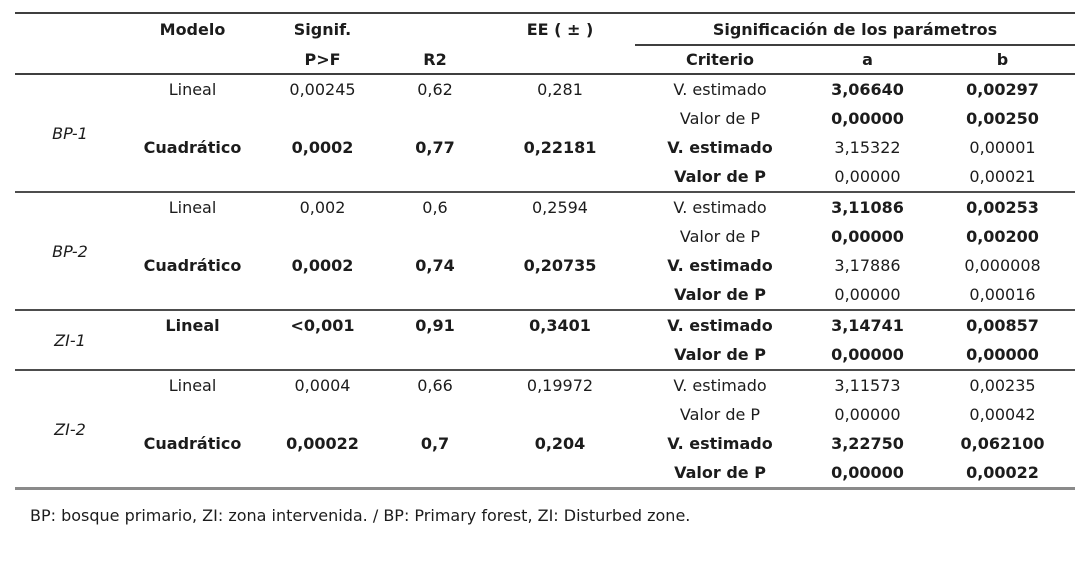 The image size is (1090, 569). Describe the element at coordinates (560, 147) in the screenshot. I see `ee-cell: 0,22181` at that location.